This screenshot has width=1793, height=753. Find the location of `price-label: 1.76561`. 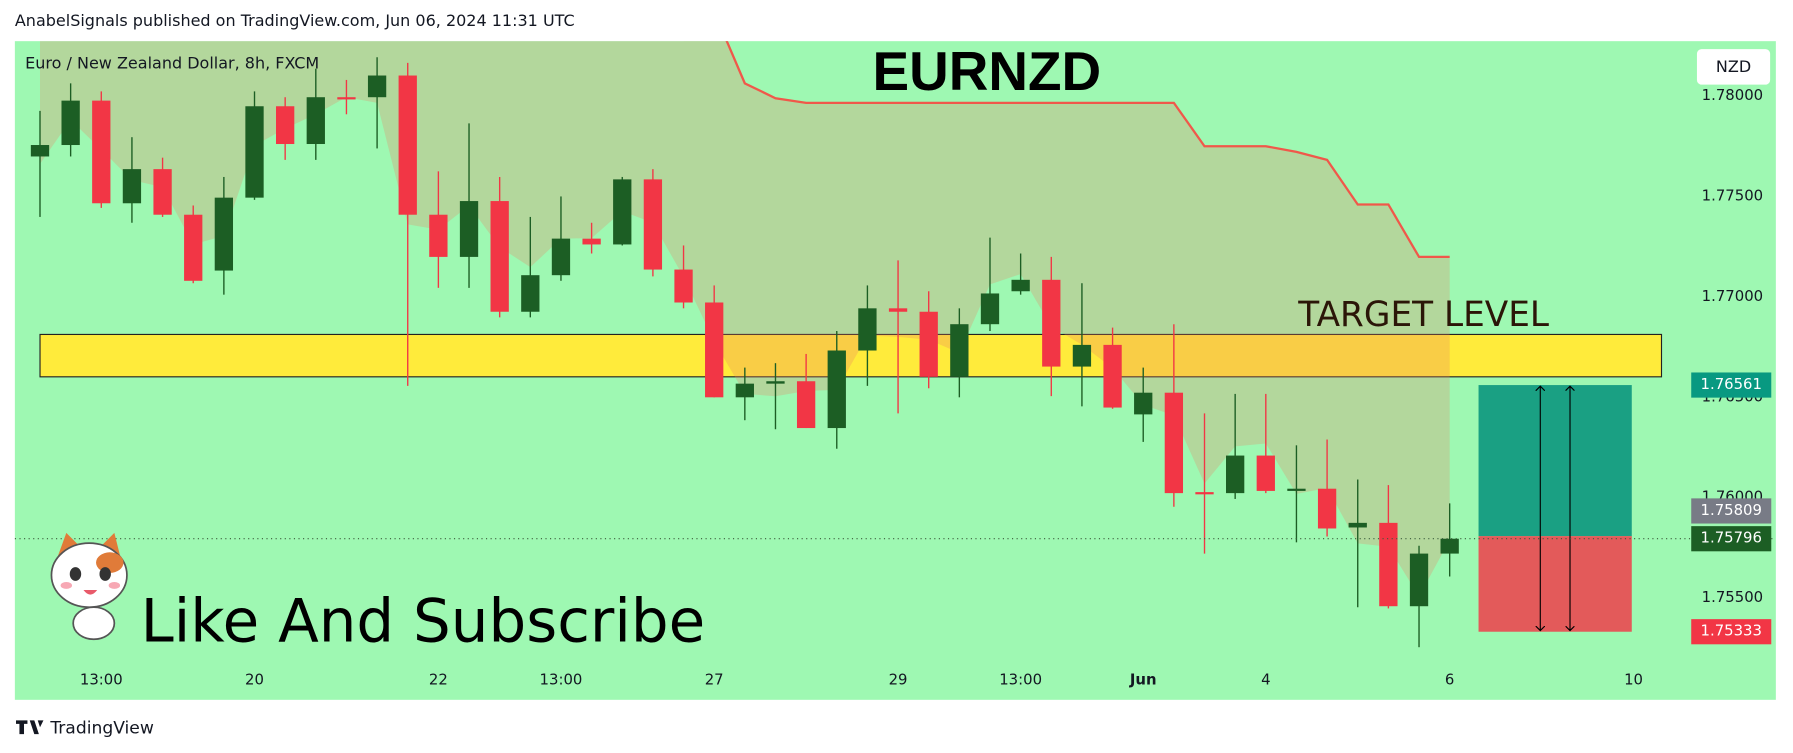

price-label: 1.76561 is located at coordinates (1731, 384).